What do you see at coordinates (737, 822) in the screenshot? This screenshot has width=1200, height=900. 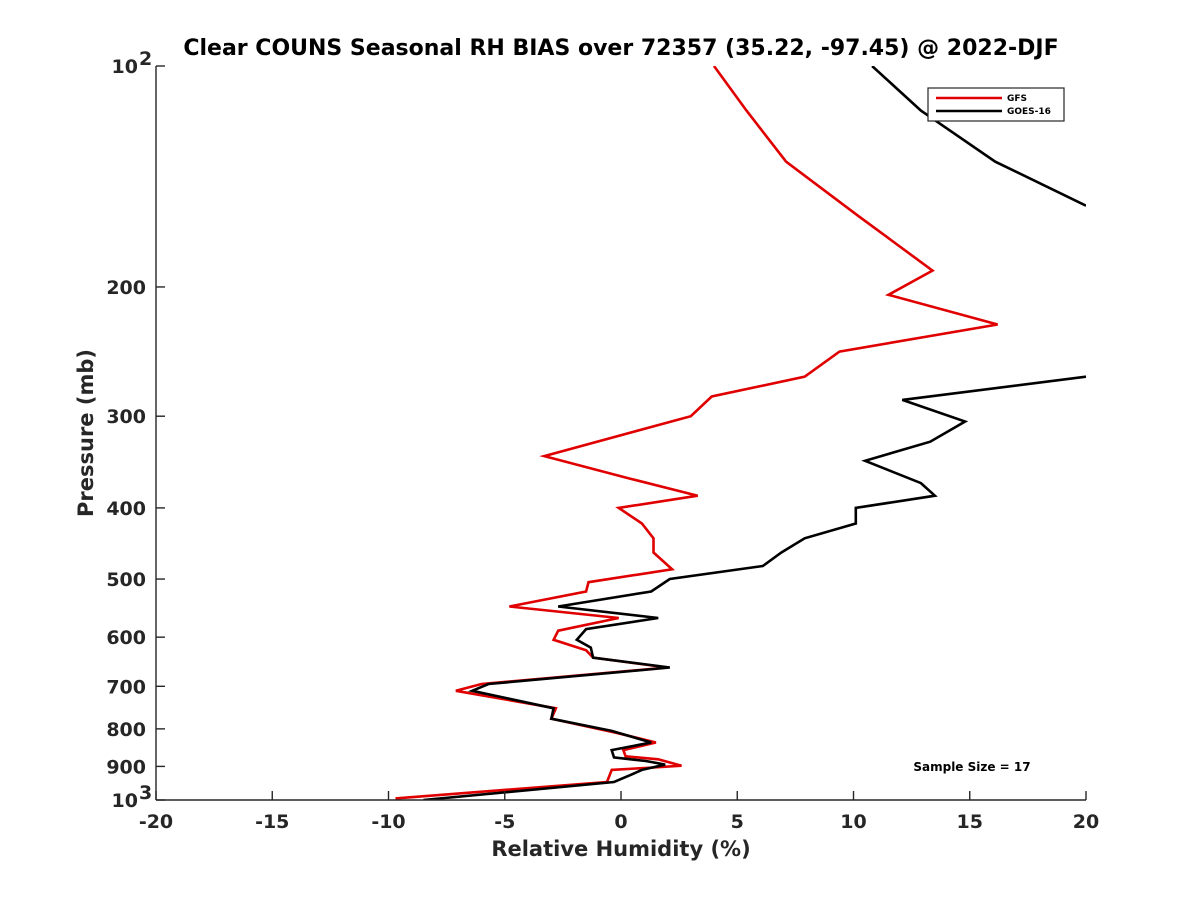 I see `x-tick-label: 5` at bounding box center [737, 822].